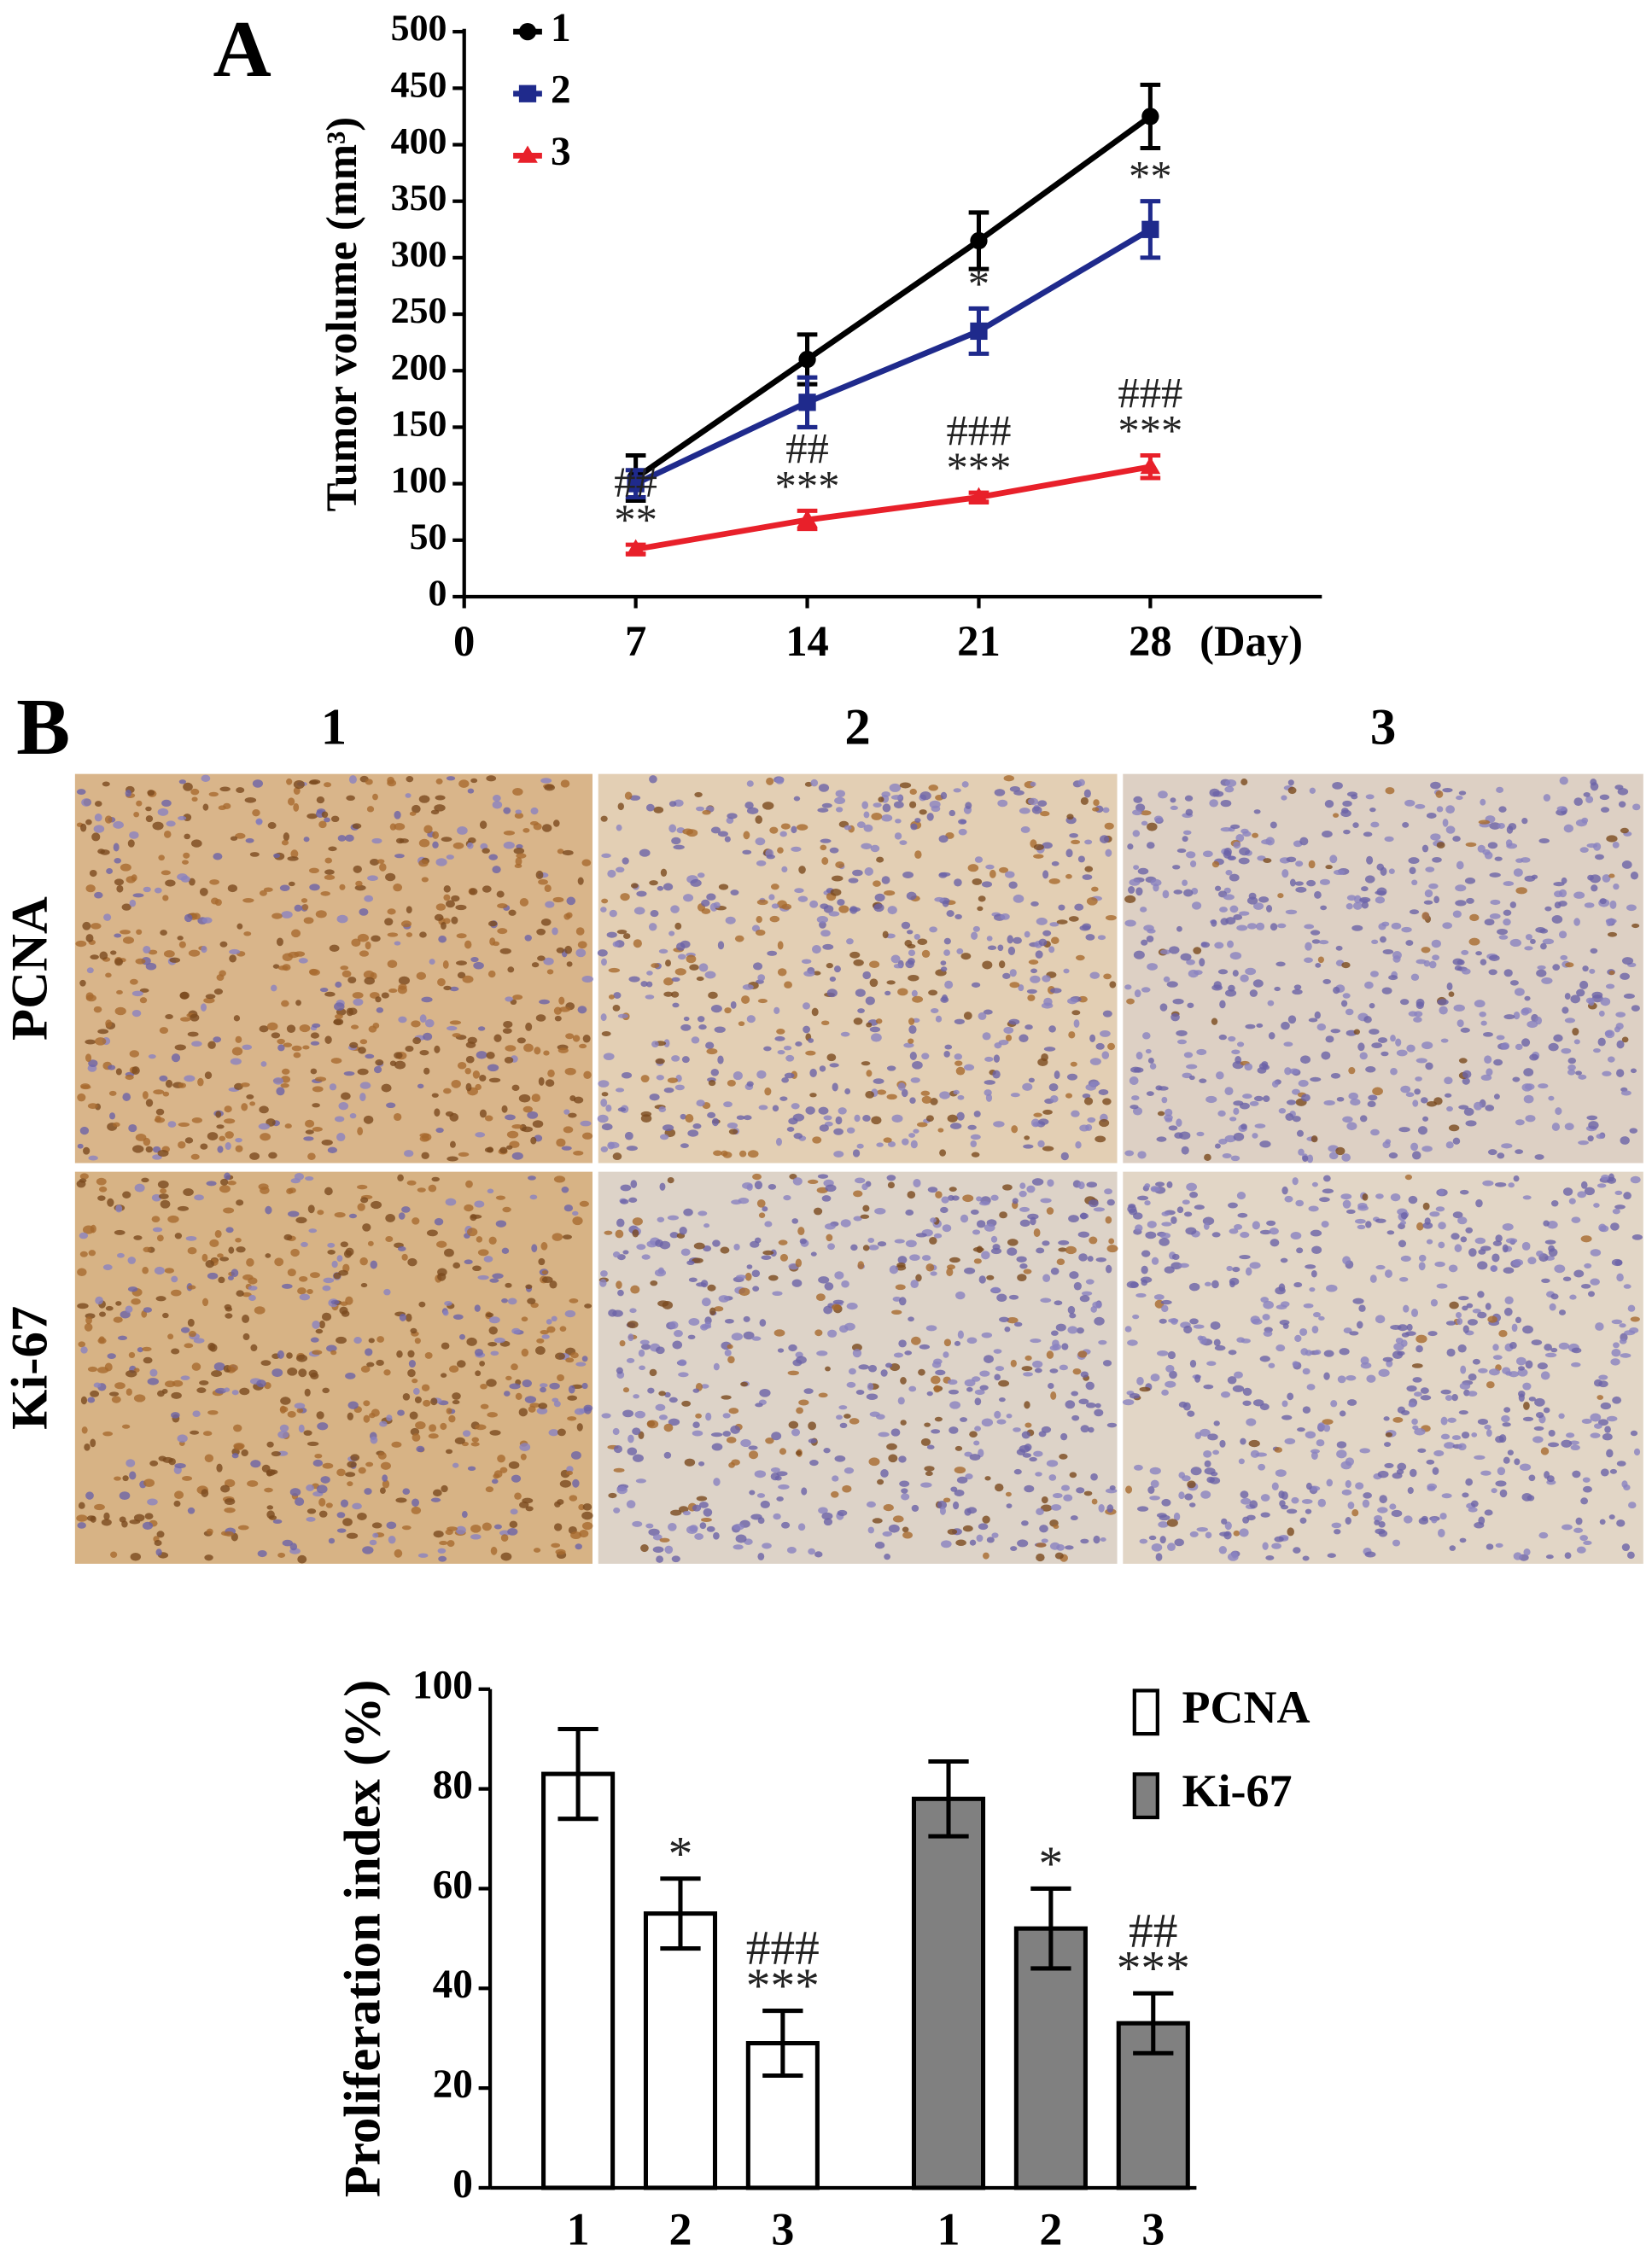 The height and width of the screenshot is (2257, 1652). Describe the element at coordinates (419, 198) in the screenshot. I see `y-tick-label: 350` at that location.